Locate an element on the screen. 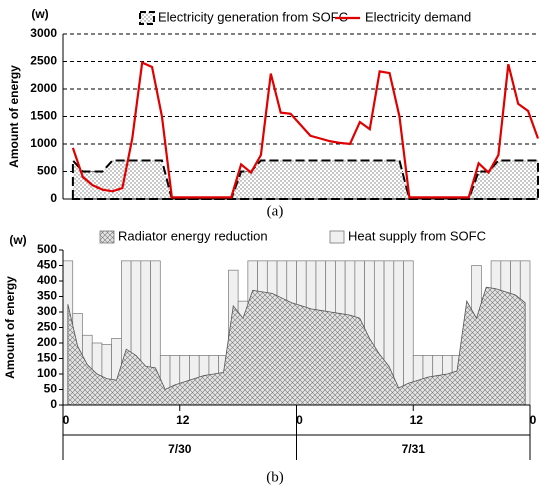 This screenshot has height=491, width=550. y-tick-label: 2000 is located at coordinates (43, 88).